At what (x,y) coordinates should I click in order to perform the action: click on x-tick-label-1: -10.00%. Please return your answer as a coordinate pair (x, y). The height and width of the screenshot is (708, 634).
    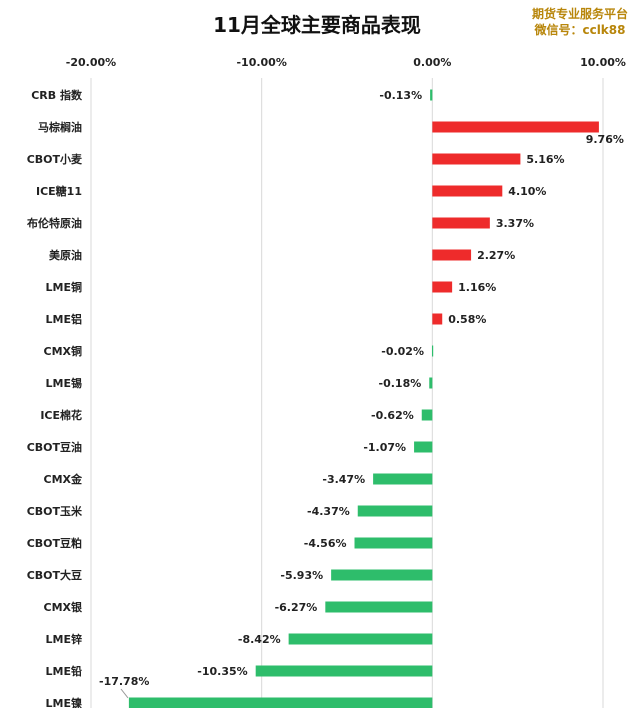
    Looking at the image, I should click on (261, 62).